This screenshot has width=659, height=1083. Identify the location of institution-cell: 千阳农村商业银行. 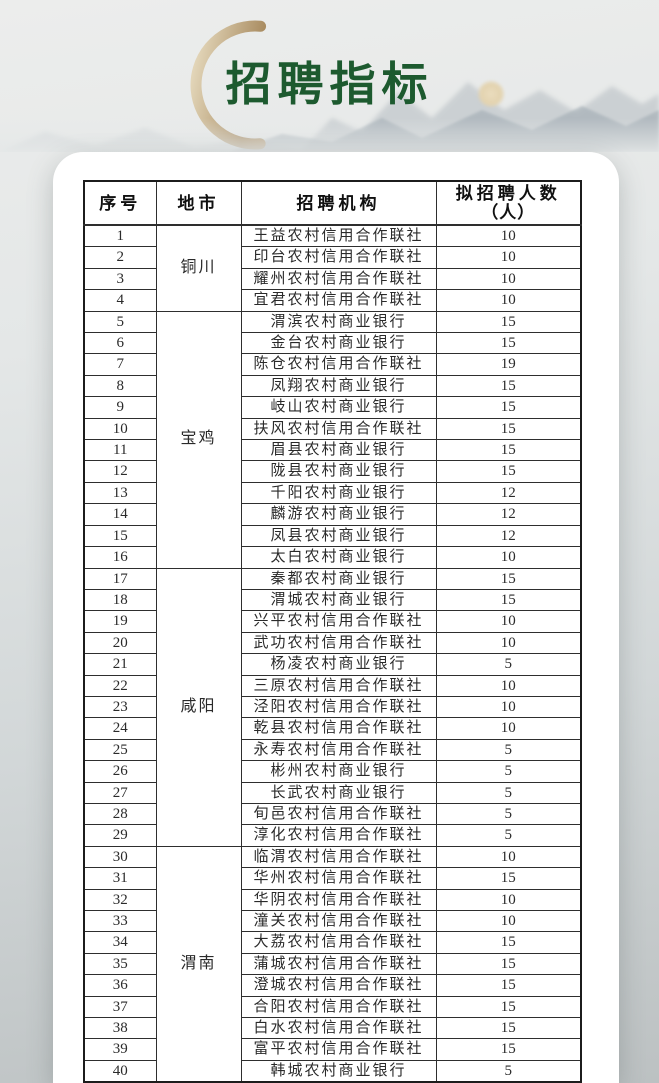
(338, 493).